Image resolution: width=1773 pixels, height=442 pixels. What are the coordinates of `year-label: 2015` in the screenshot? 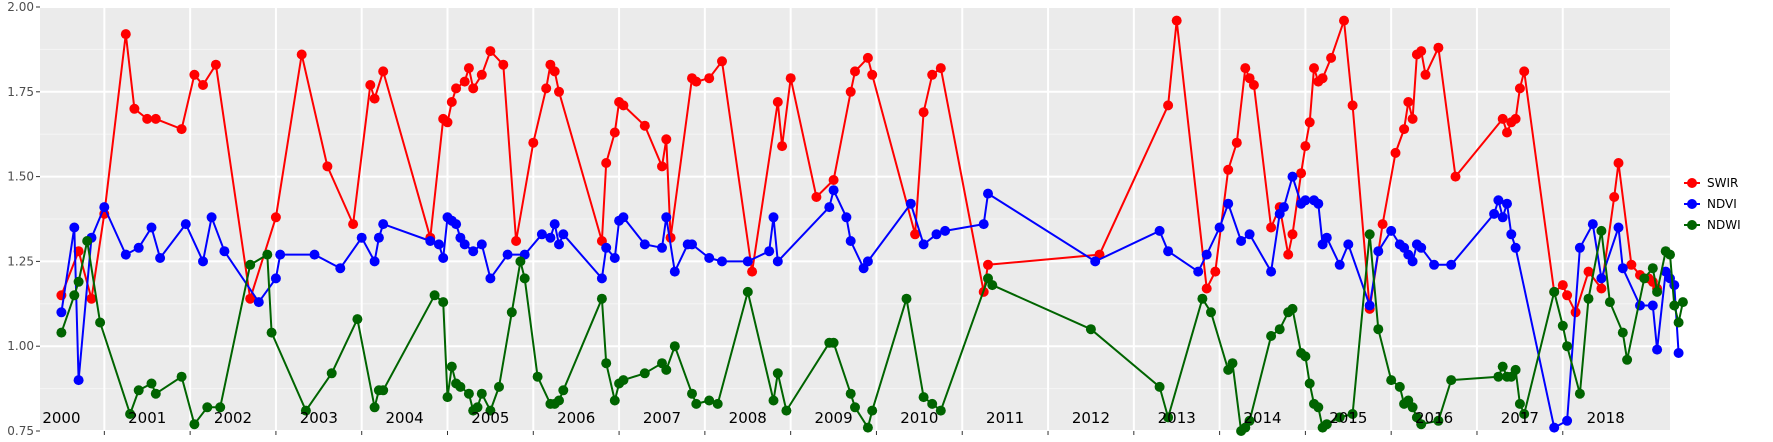 It's located at (1348, 418).